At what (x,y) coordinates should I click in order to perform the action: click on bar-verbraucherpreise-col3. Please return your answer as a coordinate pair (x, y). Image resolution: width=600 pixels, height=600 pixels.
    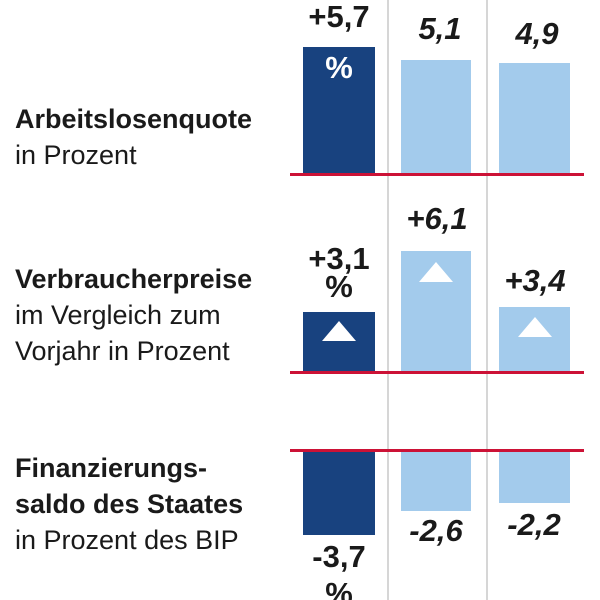
    Looking at the image, I should click on (534, 340).